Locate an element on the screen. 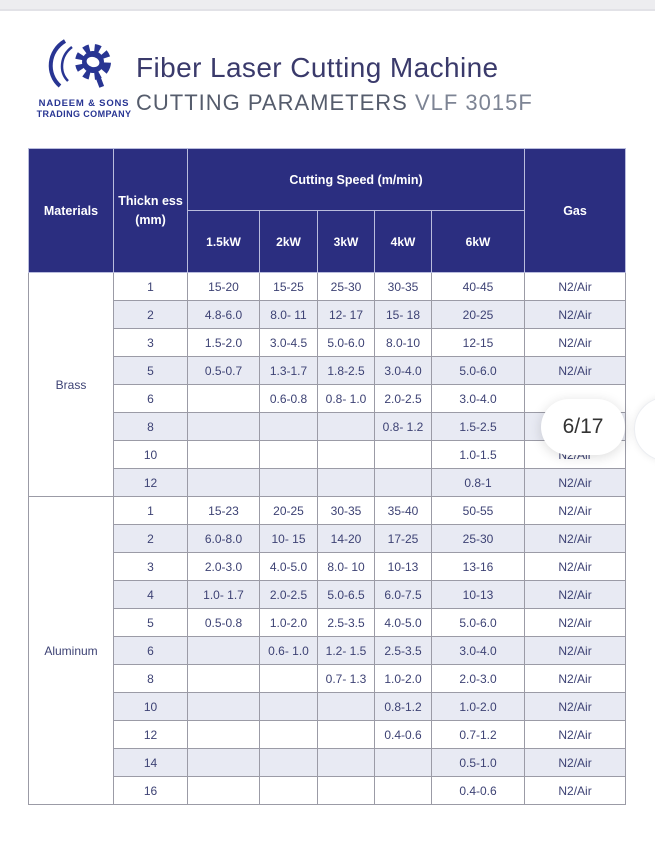  brand-logo: NADEEM & SONS TRADING COMPANY is located at coordinates (84, 77).